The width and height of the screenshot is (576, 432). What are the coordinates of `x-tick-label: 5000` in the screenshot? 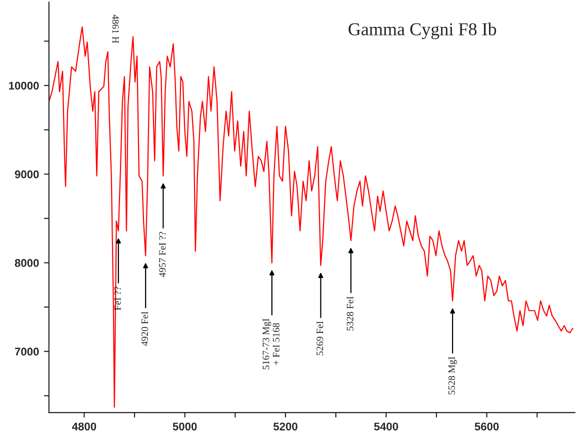 It's located at (184, 426).